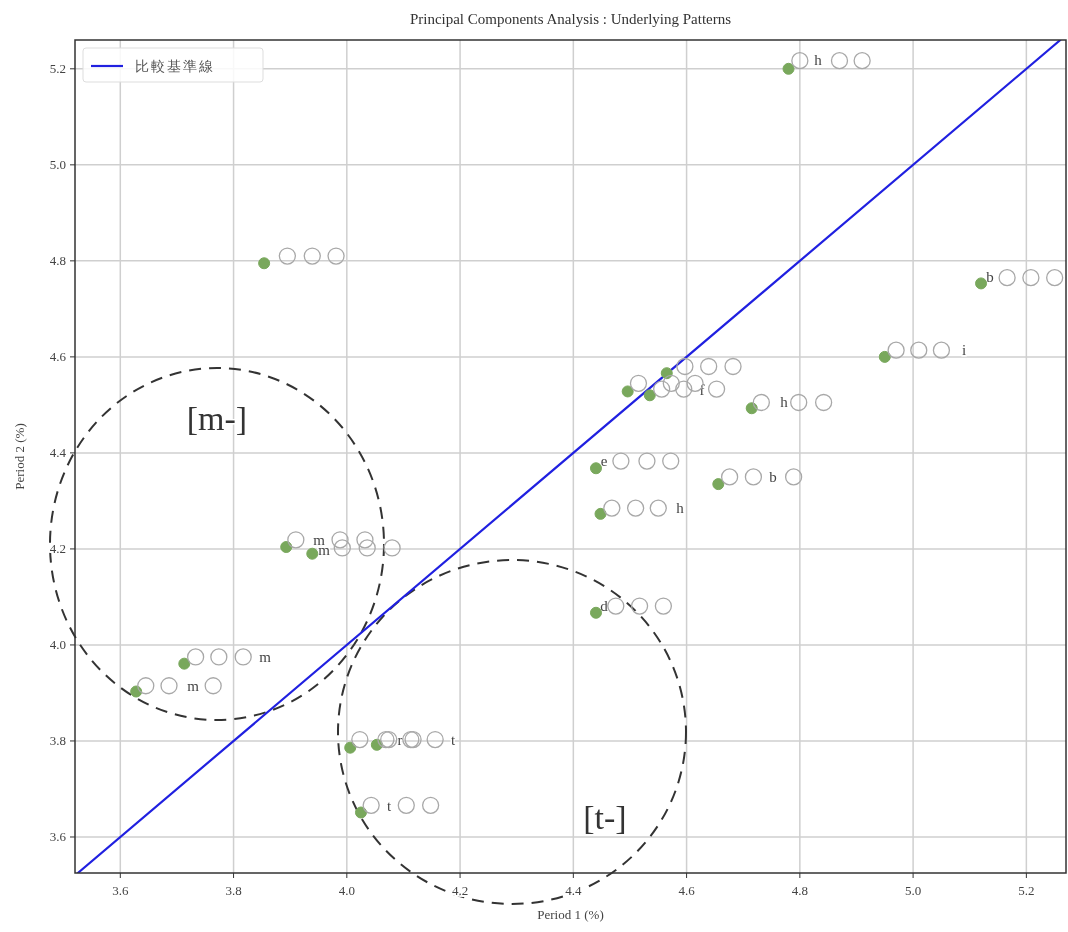  What do you see at coordinates (57, 164) in the screenshot?
I see `y-tick-label: 5.0` at bounding box center [57, 164].